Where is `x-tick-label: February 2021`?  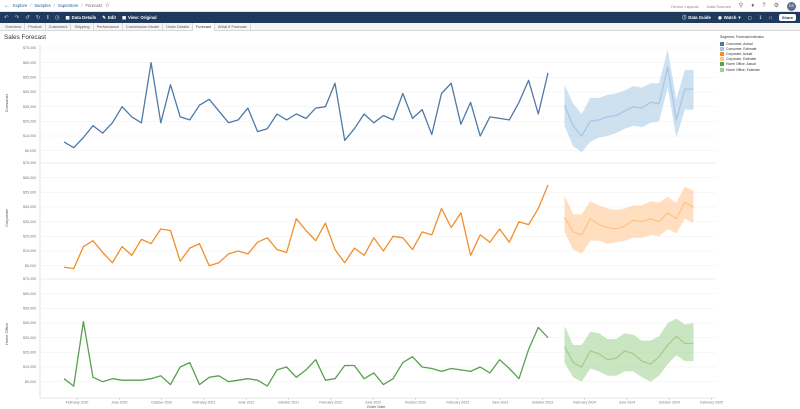 x-tick-label: February 2021 is located at coordinates (204, 403).